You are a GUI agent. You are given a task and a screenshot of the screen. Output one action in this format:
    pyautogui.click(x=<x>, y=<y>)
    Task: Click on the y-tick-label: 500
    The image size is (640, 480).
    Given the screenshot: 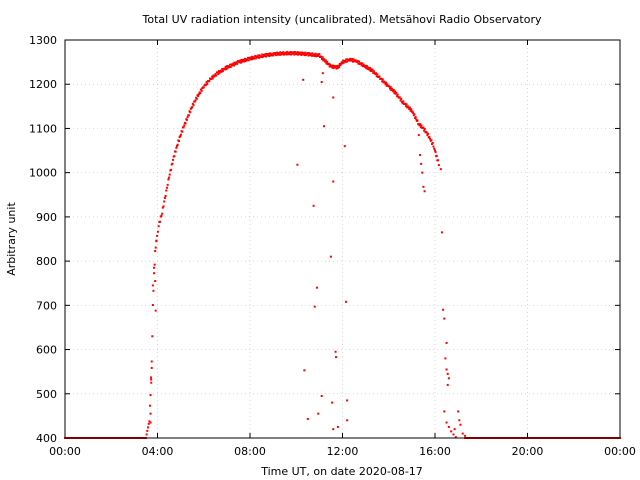 What is the action you would take?
    pyautogui.click(x=46, y=394)
    